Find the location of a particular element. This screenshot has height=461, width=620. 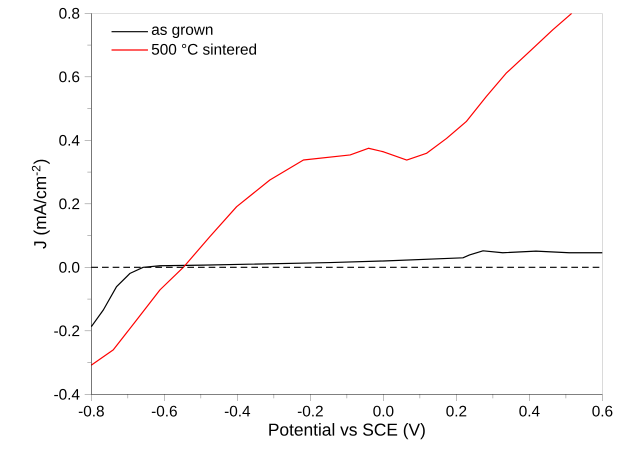

x-tick-label: -0.6 is located at coordinates (164, 411).